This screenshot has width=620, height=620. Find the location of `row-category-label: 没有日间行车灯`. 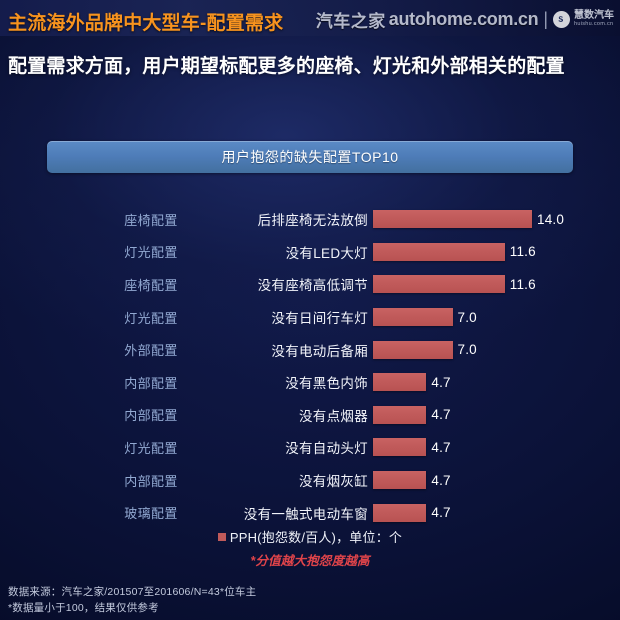

row-category-label: 没有日间行车灯 is located at coordinates (319, 319).